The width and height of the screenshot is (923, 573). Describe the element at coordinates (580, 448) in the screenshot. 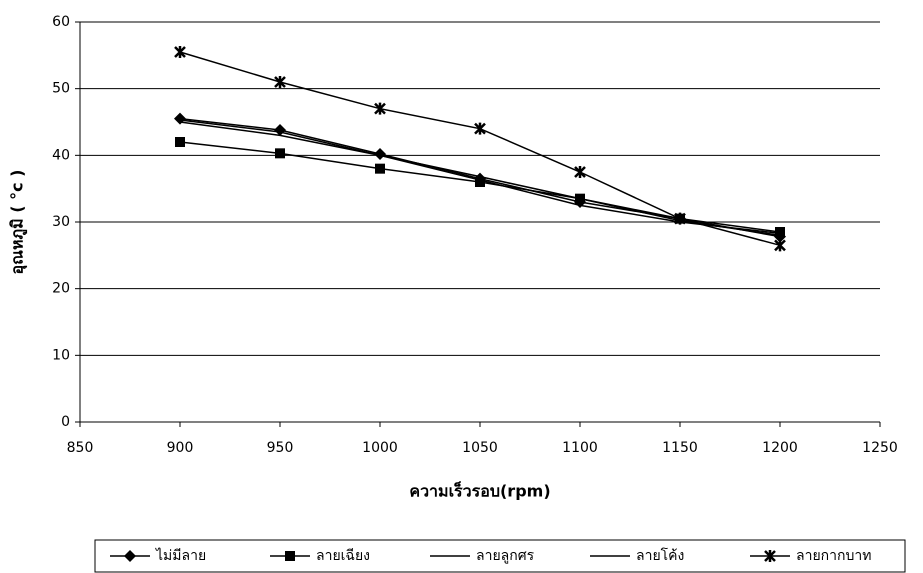

I see `x-tick-label: 1100` at that location.